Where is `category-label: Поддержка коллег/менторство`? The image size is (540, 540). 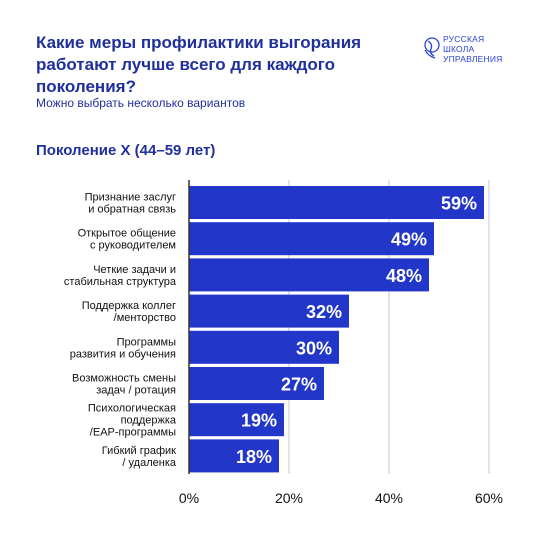
category-label: Поддержка коллег/менторство is located at coordinates (129, 312).